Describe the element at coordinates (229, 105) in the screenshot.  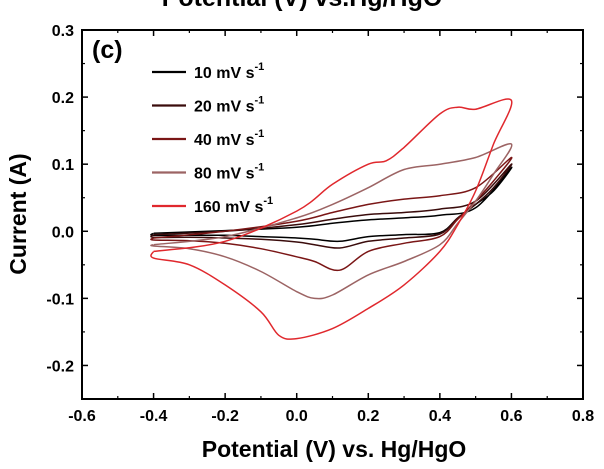
I see `legend-label: 20 mV s-1` at that location.